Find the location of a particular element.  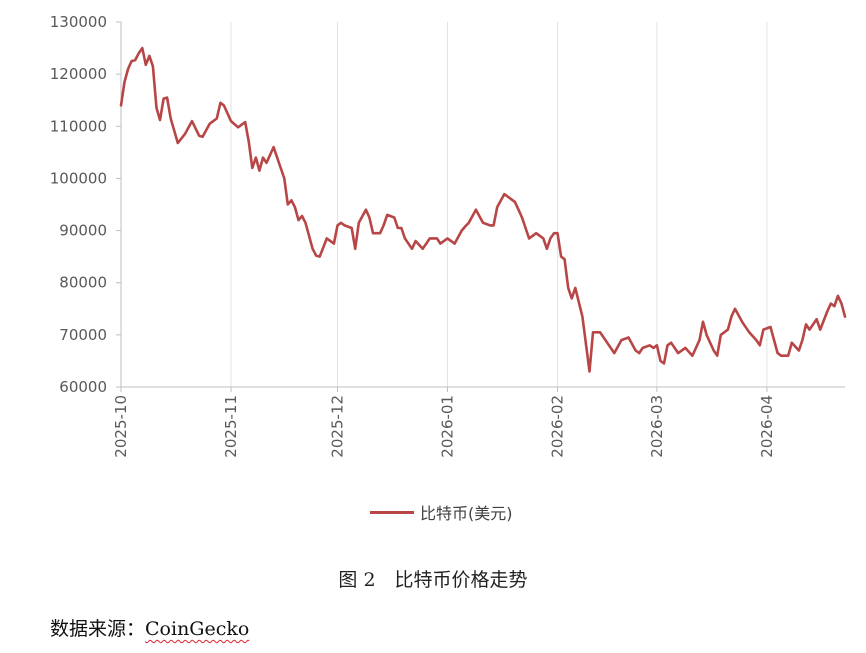

legend-label-bitcoin: 比特币(美元) is located at coordinates (466, 513).